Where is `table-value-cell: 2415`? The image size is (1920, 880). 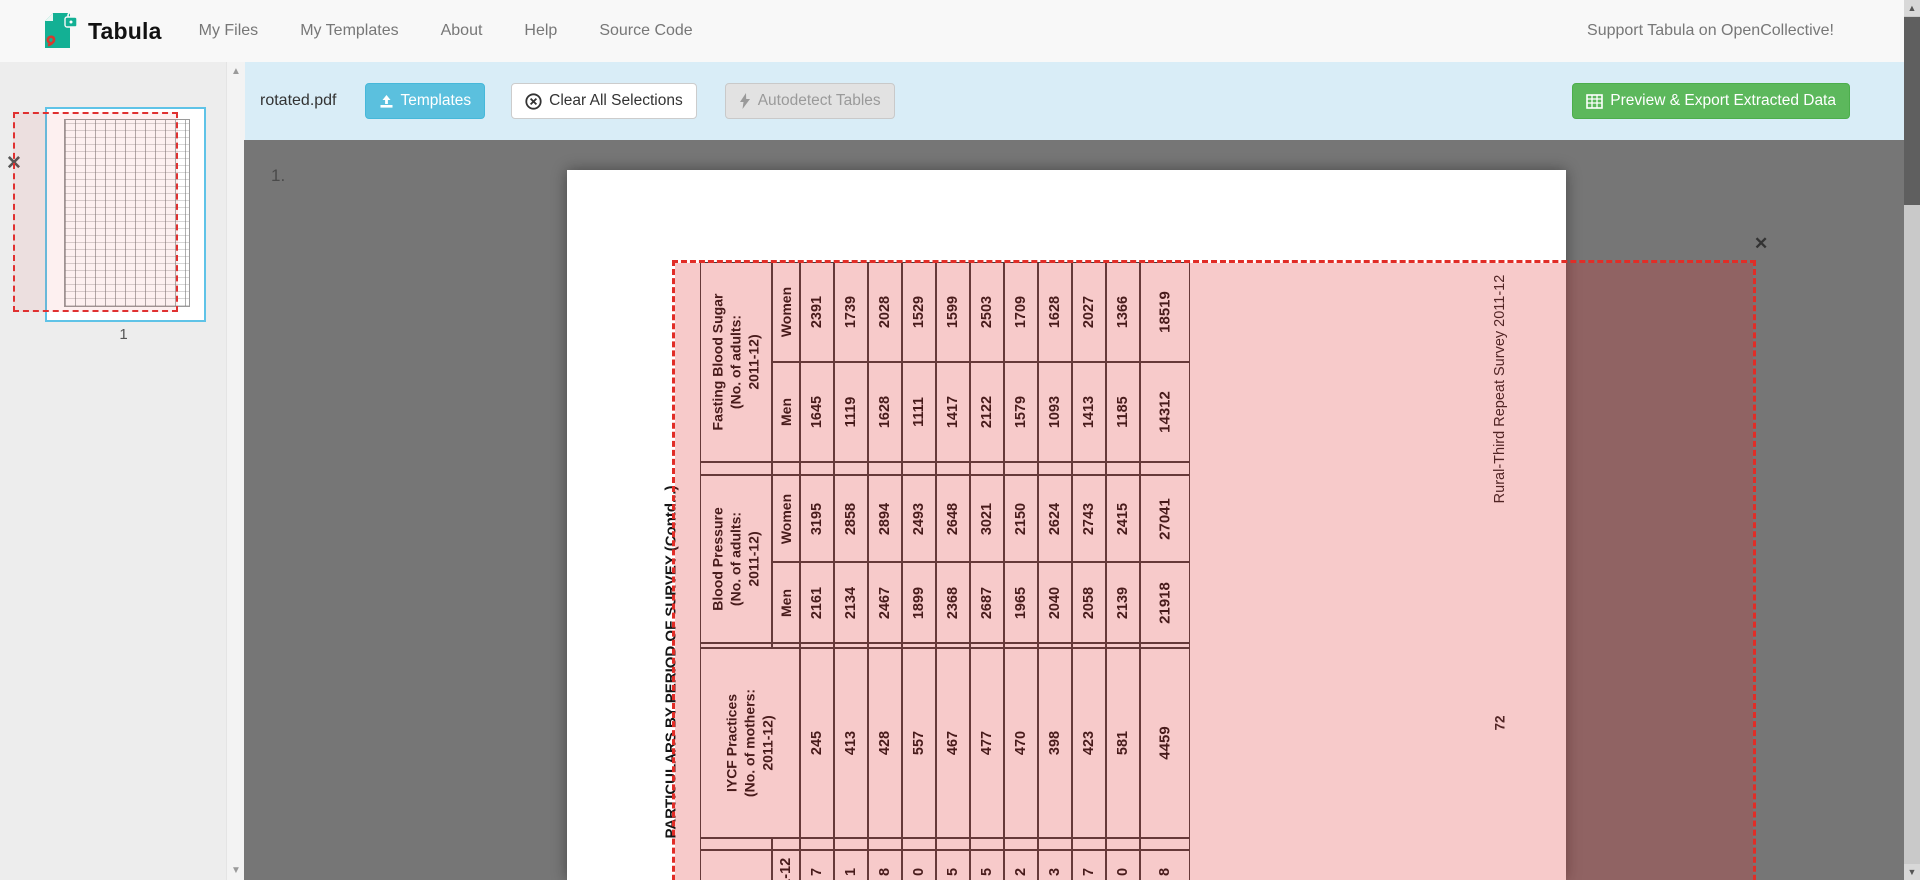 table-value-cell: 2415 is located at coordinates (1123, 518).